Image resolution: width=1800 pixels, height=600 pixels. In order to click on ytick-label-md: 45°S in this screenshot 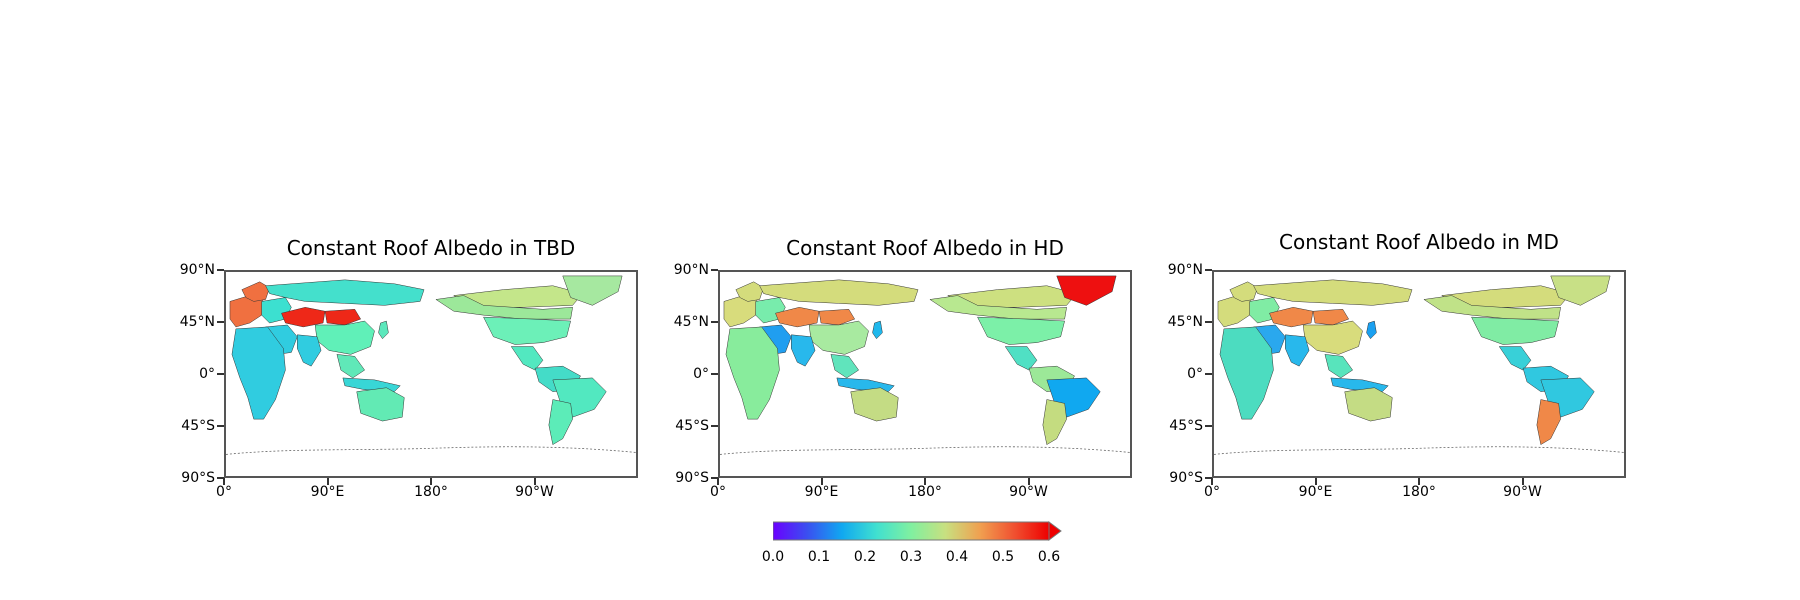, I will do `click(1186, 426)`.